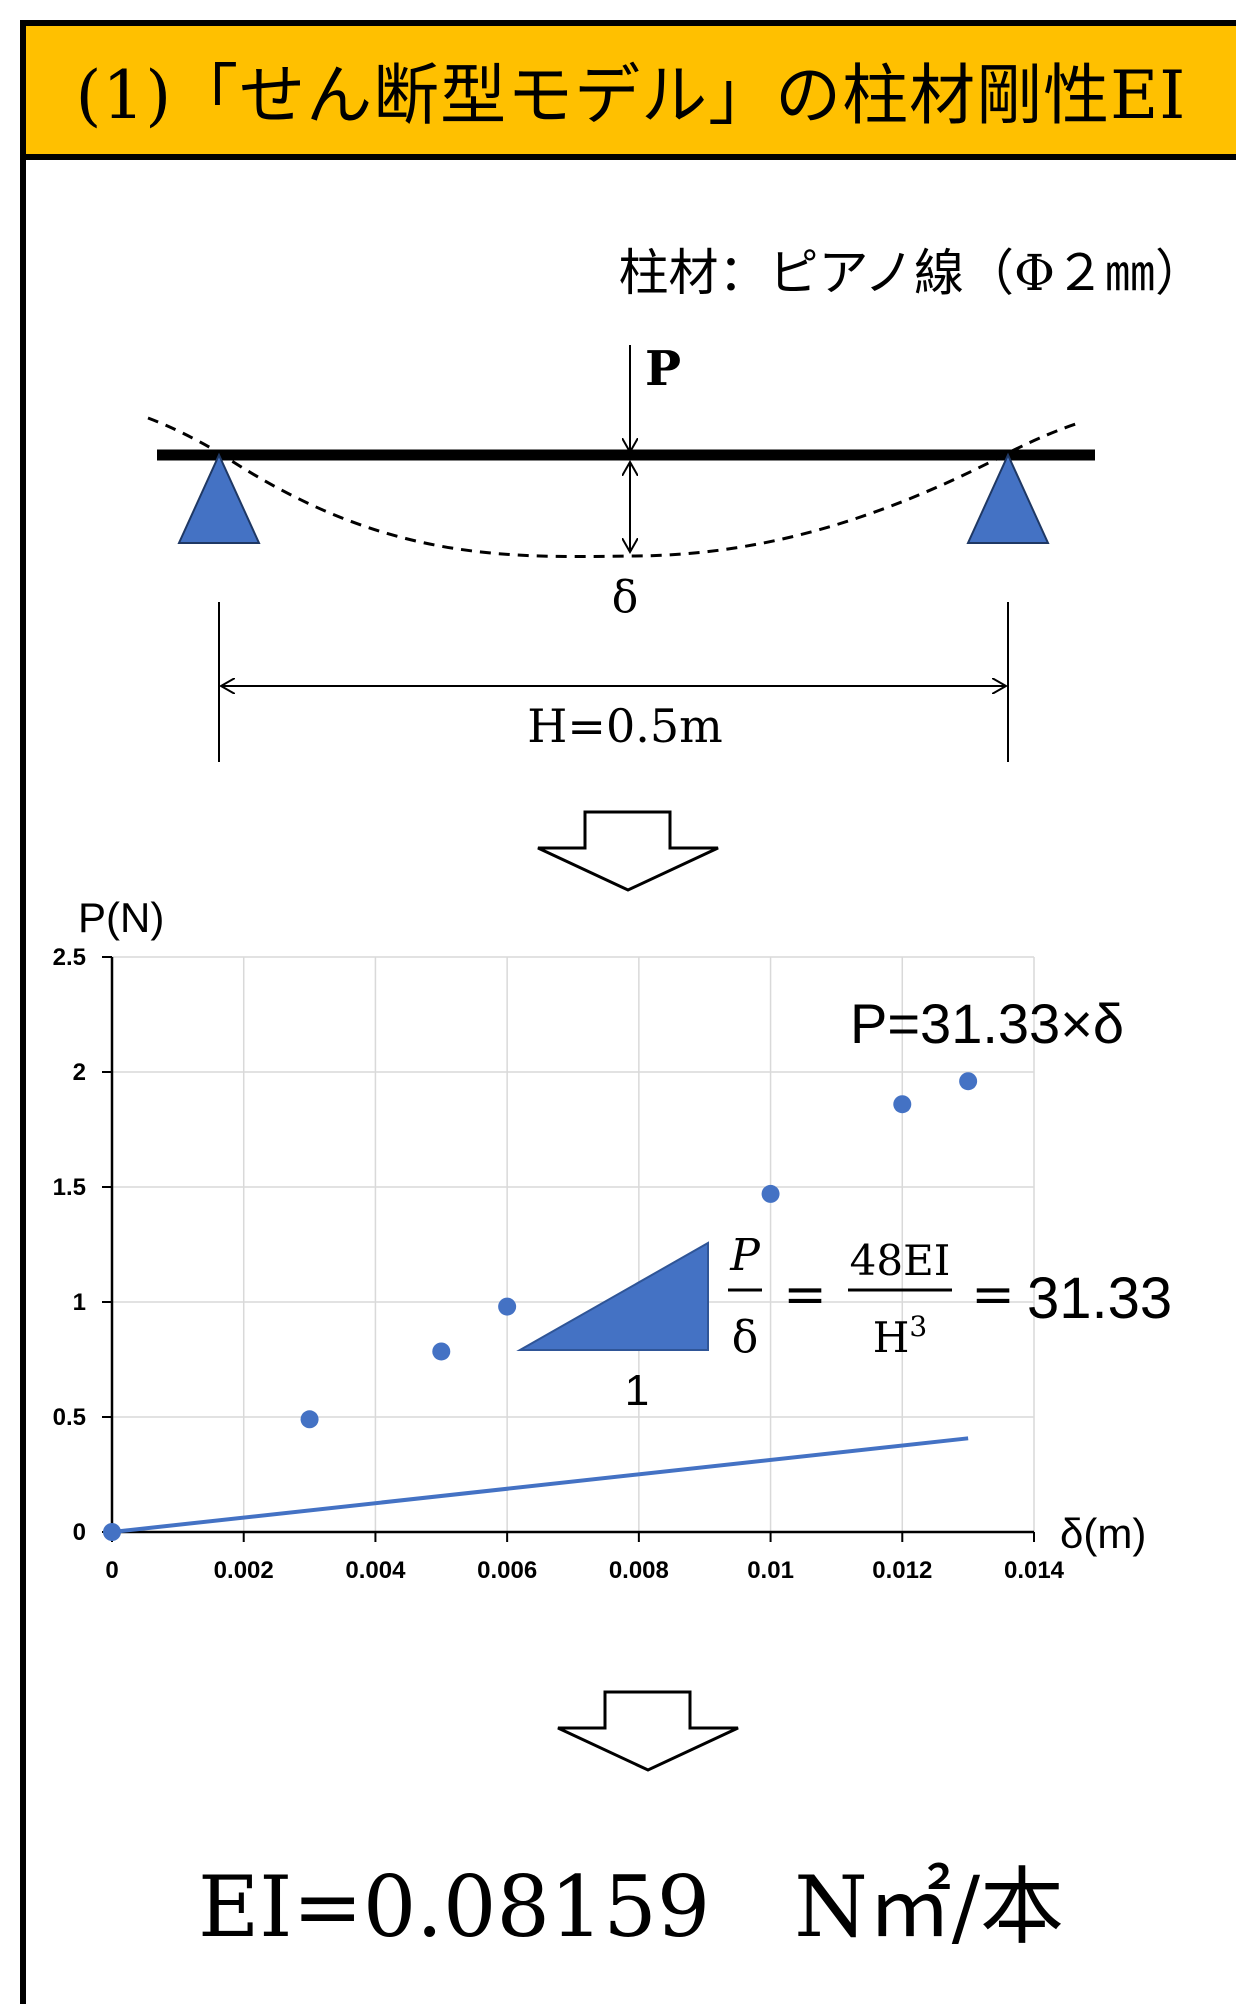 The image size is (1236, 2004). Describe the element at coordinates (79, 1532) in the screenshot. I see `y-tick-label: 0` at that location.